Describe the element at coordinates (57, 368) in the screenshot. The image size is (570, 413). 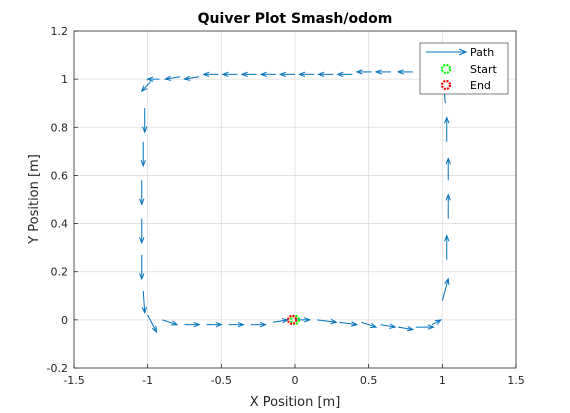
I see `y-tick-label: -0.2` at that location.